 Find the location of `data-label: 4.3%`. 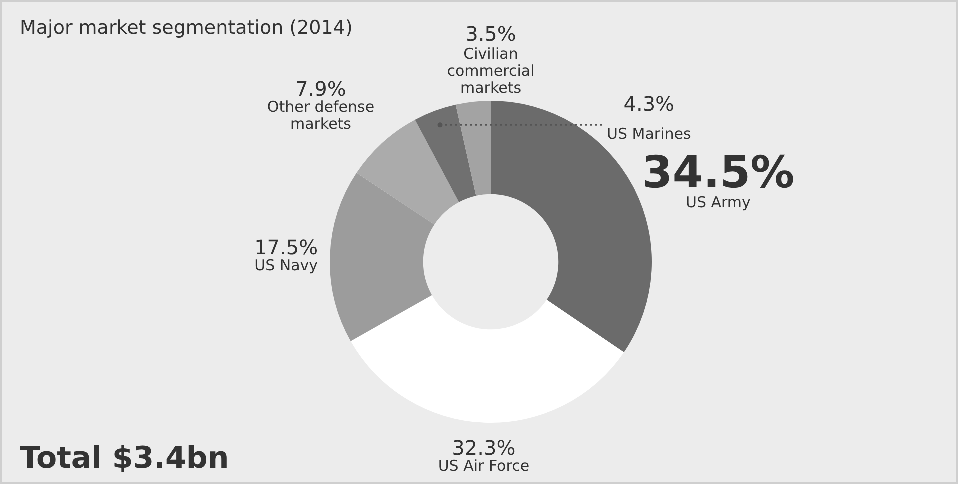

data-label: 4.3% is located at coordinates (649, 104).